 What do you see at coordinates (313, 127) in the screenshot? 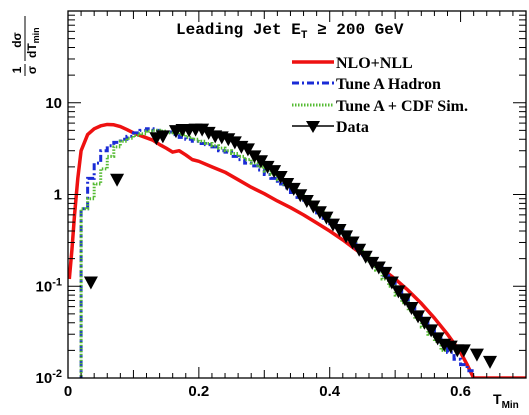
I see `legend-swatch-data-marker` at bounding box center [313, 127].